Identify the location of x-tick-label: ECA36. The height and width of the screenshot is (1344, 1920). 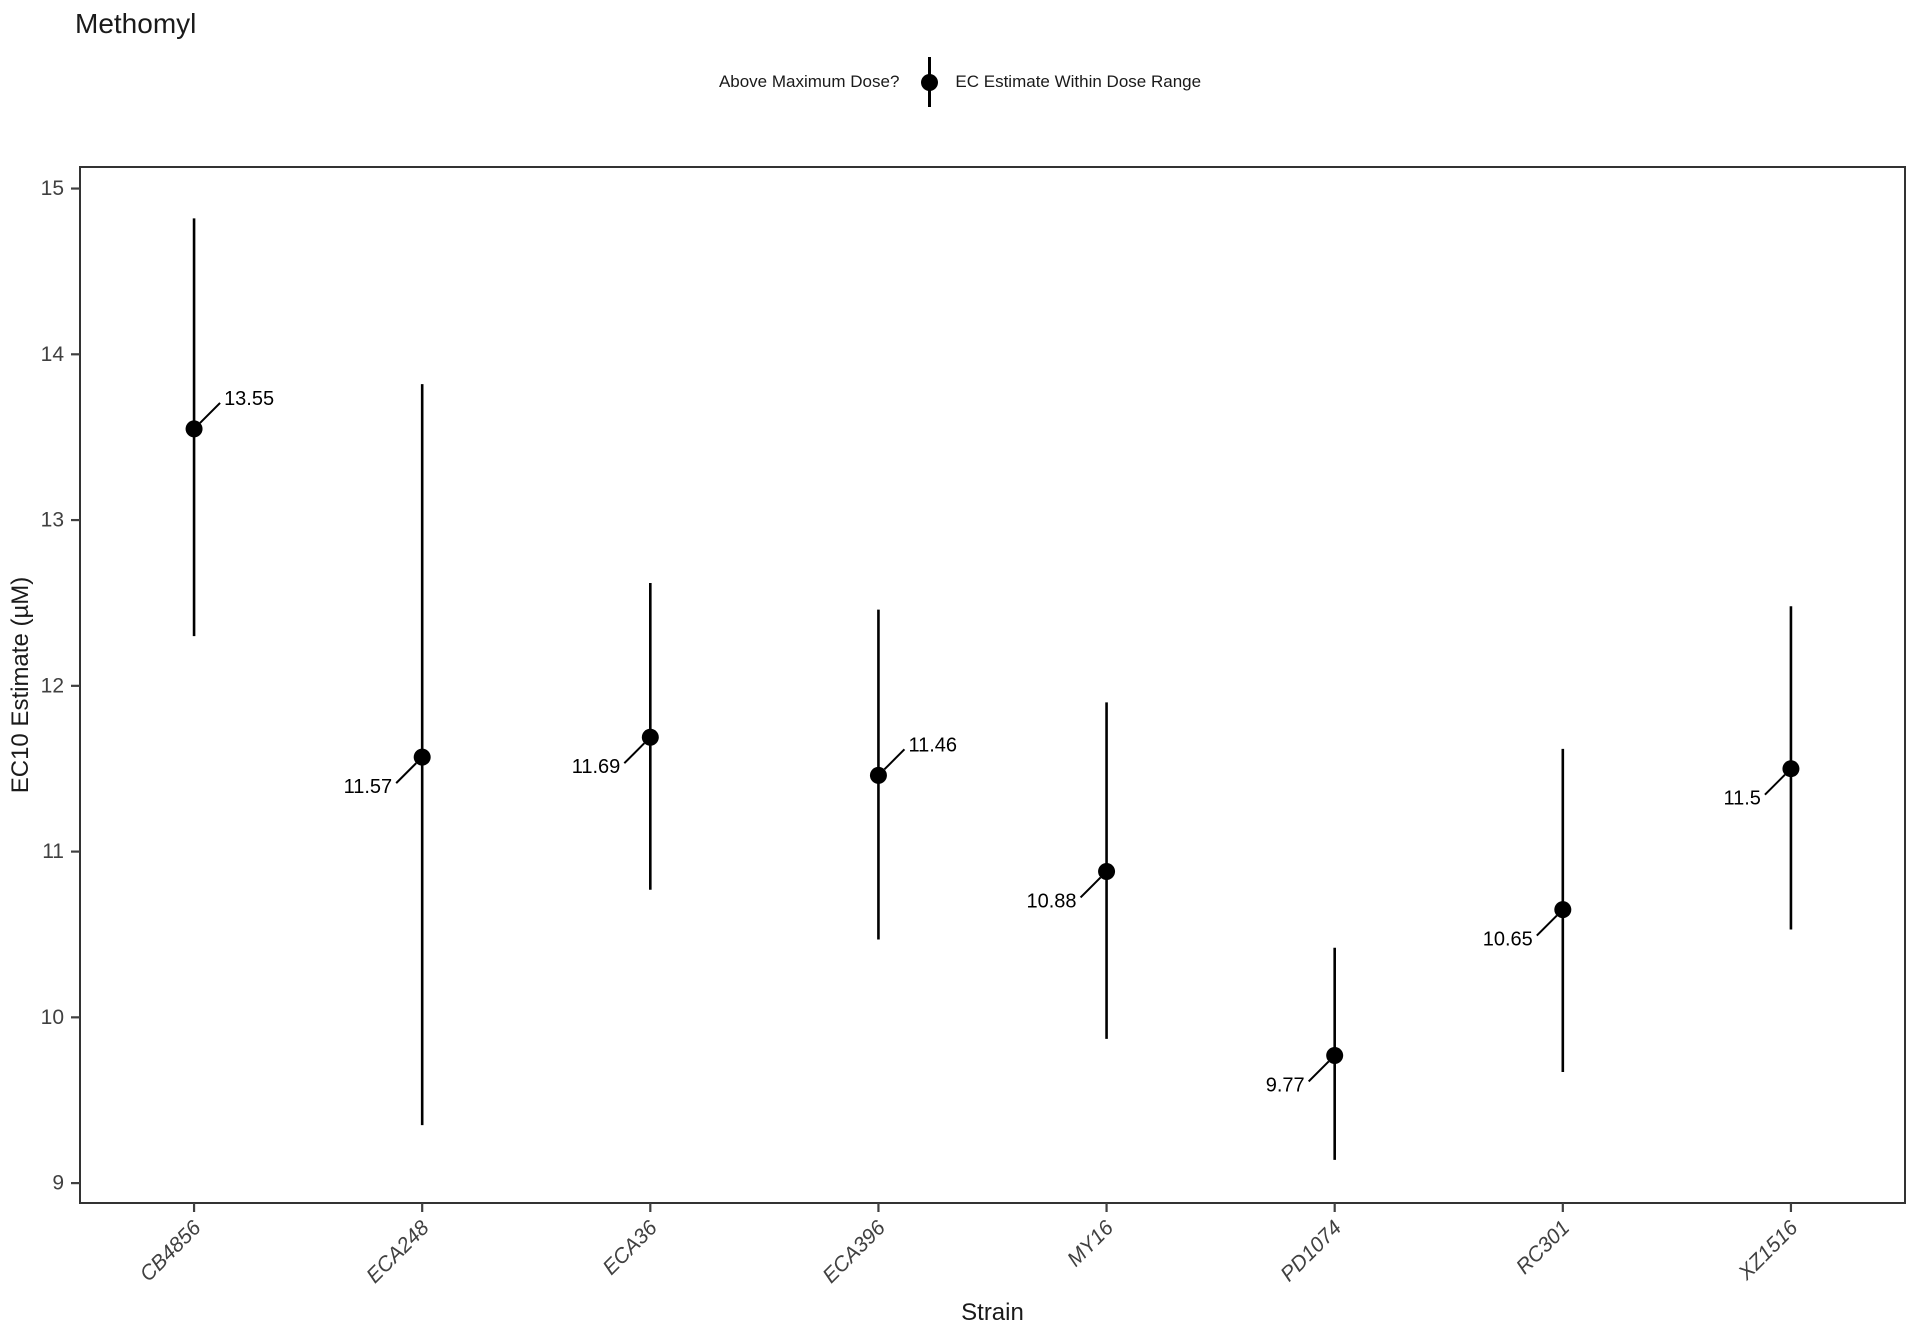
(631, 1248).